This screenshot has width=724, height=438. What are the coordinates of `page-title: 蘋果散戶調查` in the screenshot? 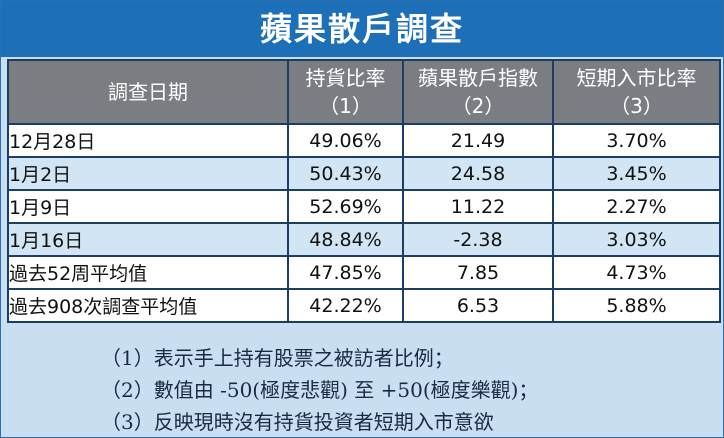 It's located at (362, 29).